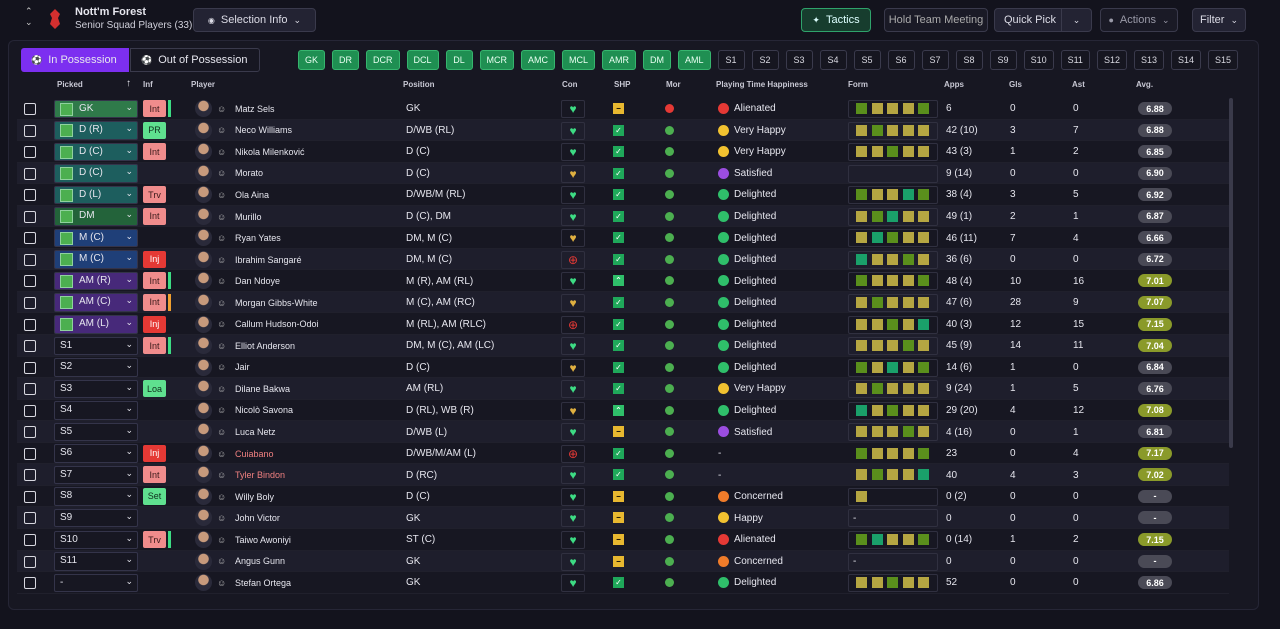 Image resolution: width=1280 pixels, height=629 pixels. Describe the element at coordinates (254, 20) in the screenshot. I see `selection-info-button: ◉ Selection Info ⌄` at that location.